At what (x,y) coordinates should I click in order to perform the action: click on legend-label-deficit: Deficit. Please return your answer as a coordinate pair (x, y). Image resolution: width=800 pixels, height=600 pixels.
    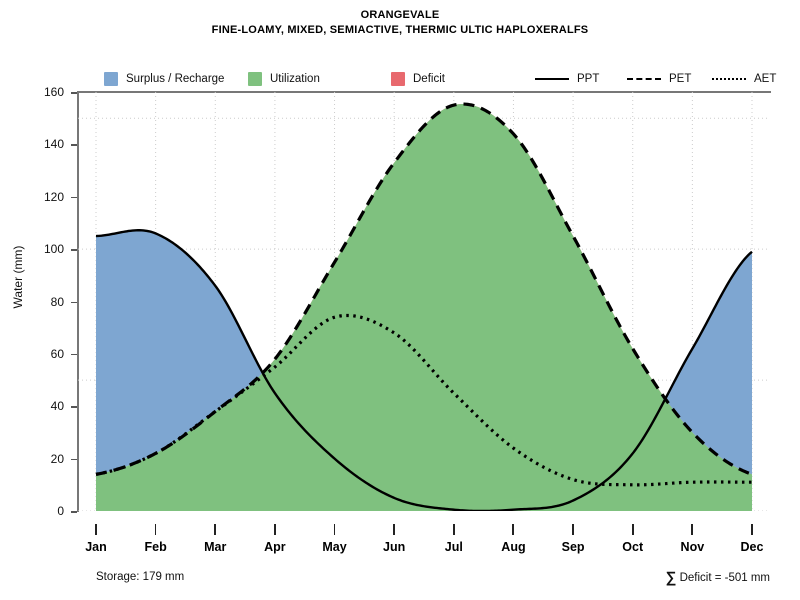
    Looking at the image, I should click on (429, 79).